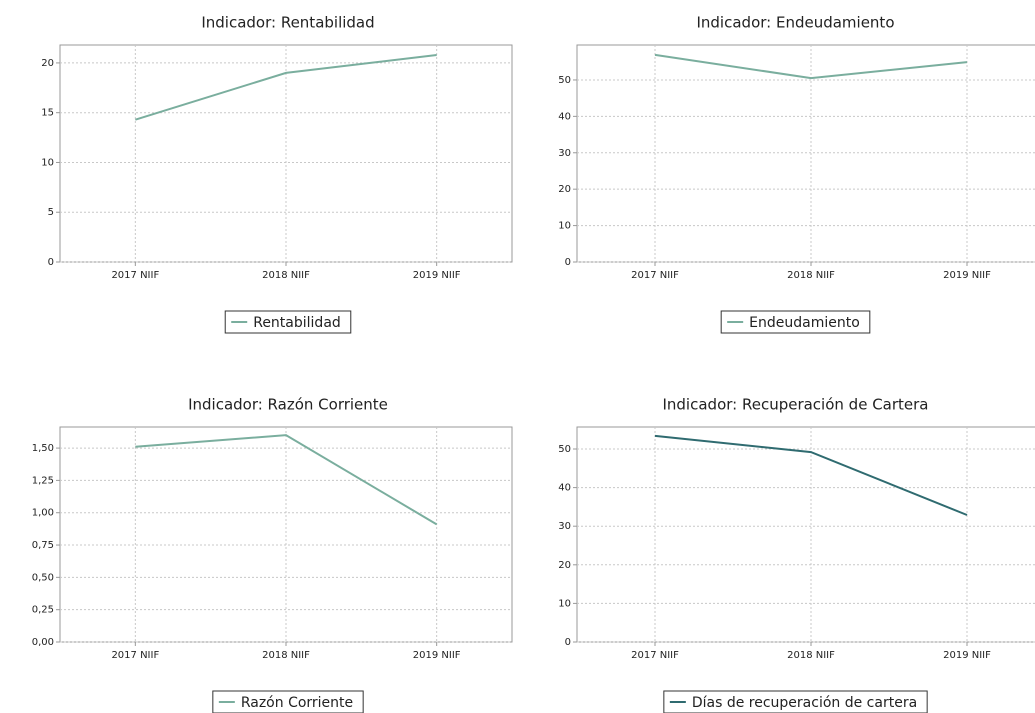 Image resolution: width=1035 pixels, height=713 pixels. Describe the element at coordinates (287, 23) in the screenshot. I see `chart-title: Indicador: Rentabilidad` at that location.